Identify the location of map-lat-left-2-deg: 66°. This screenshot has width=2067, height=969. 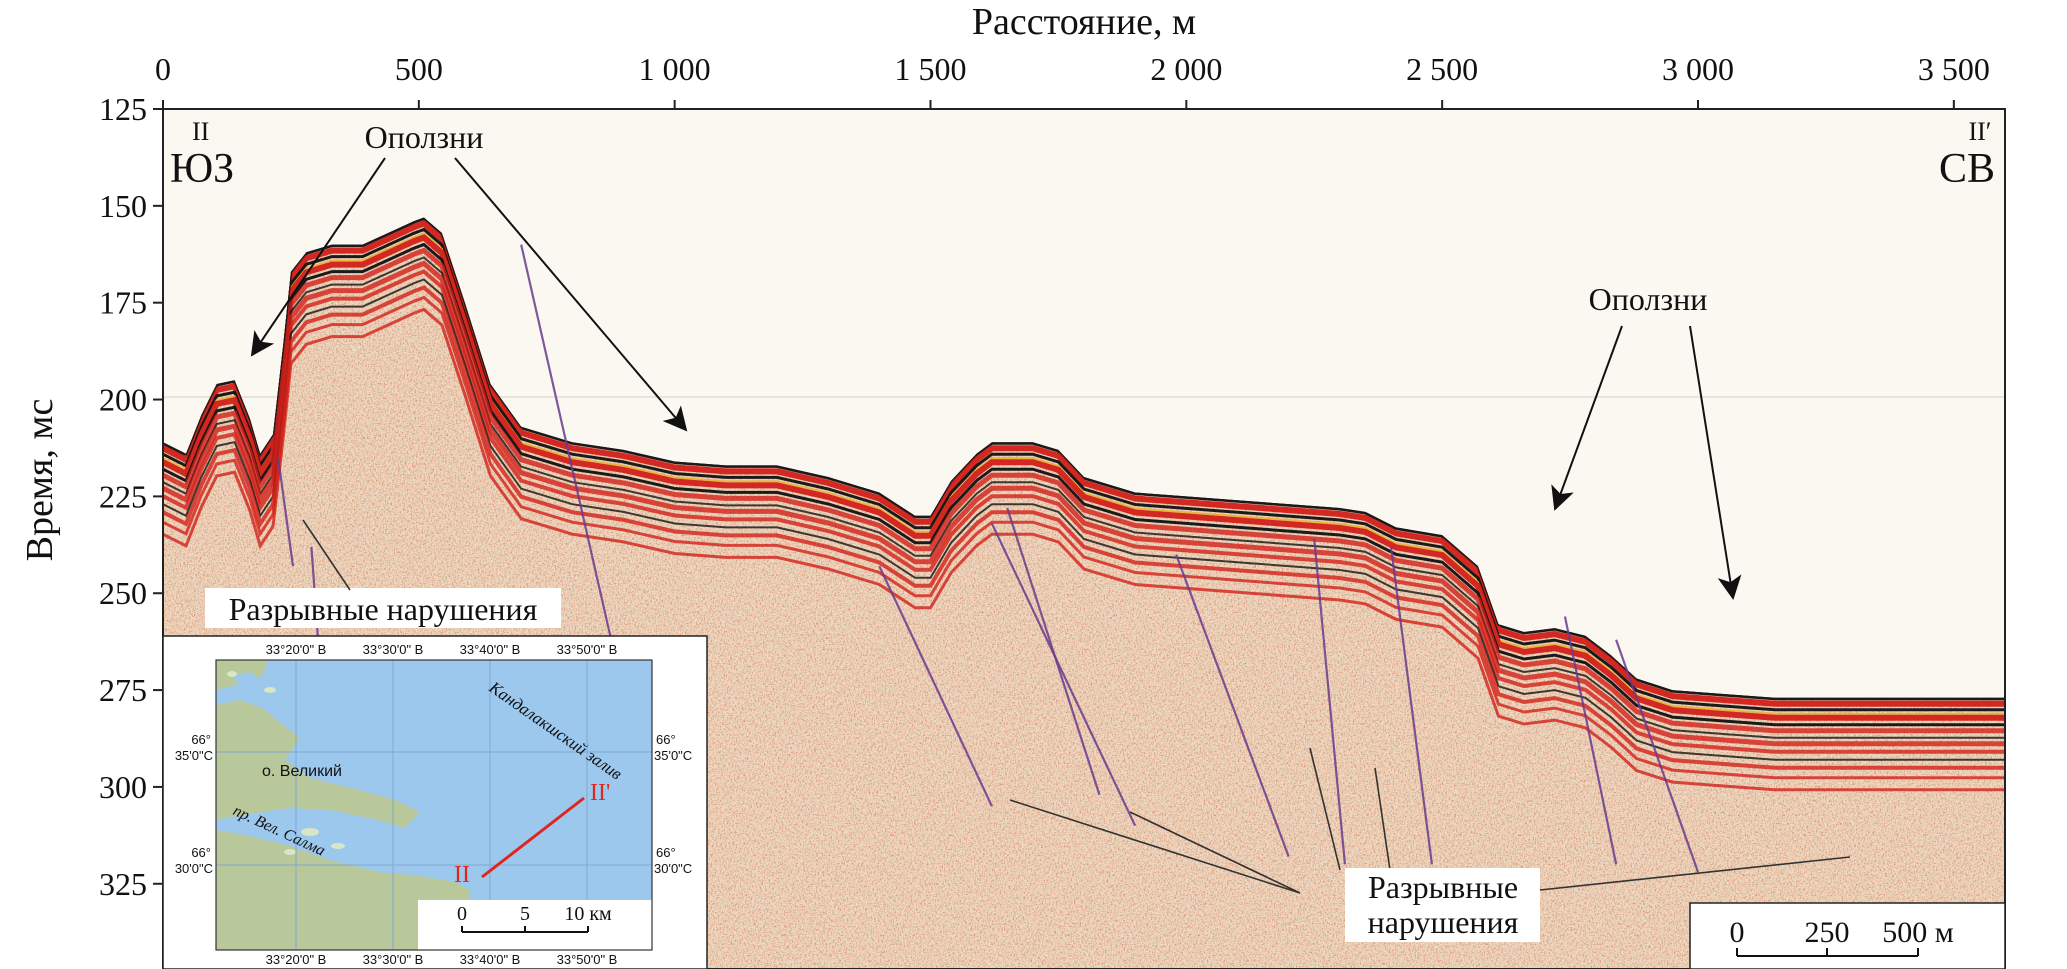
(201, 852).